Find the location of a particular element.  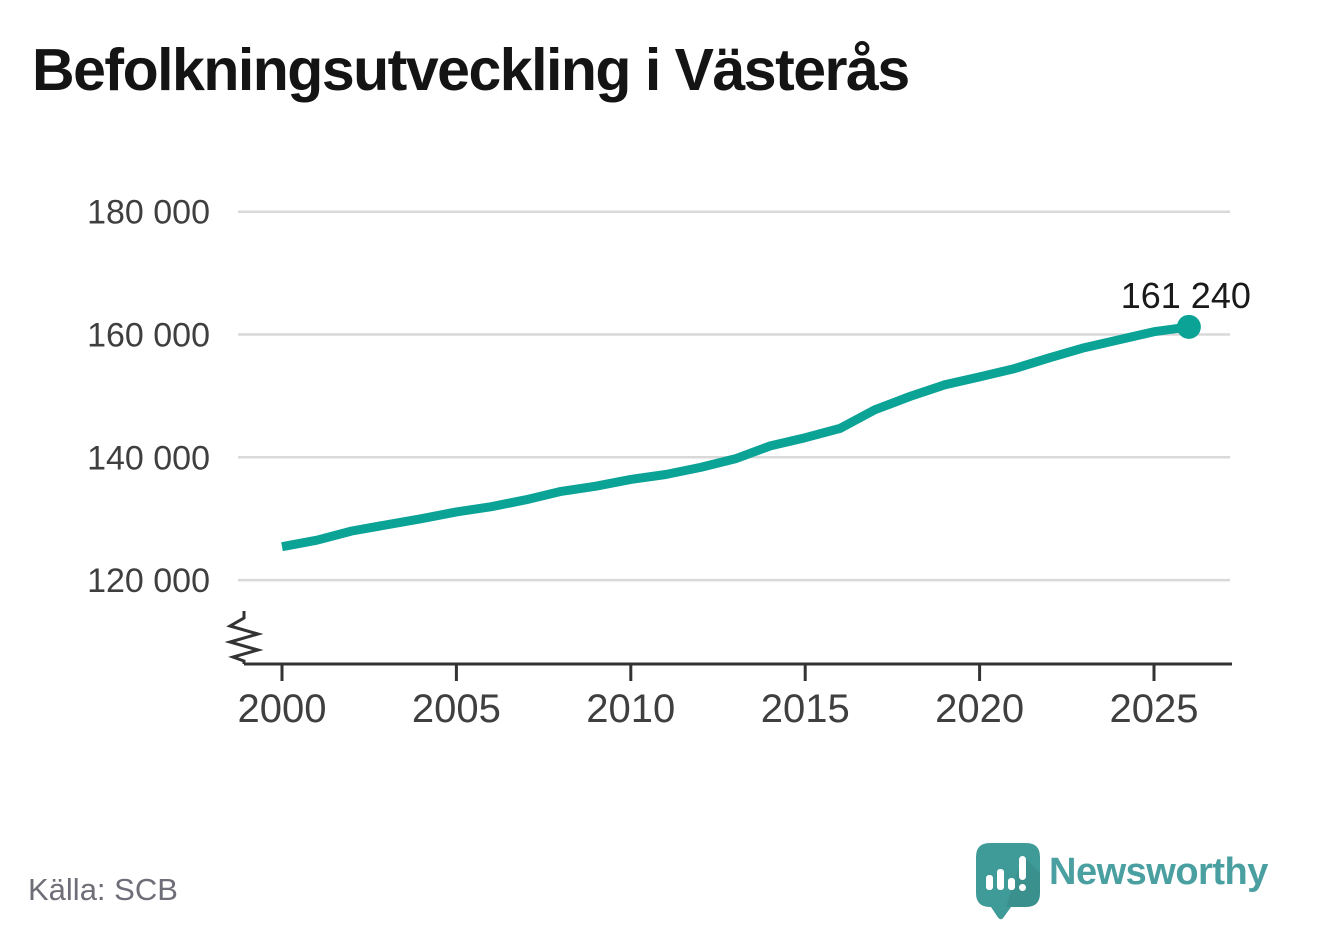

y-tick-label: 140 000 is located at coordinates (148, 458).